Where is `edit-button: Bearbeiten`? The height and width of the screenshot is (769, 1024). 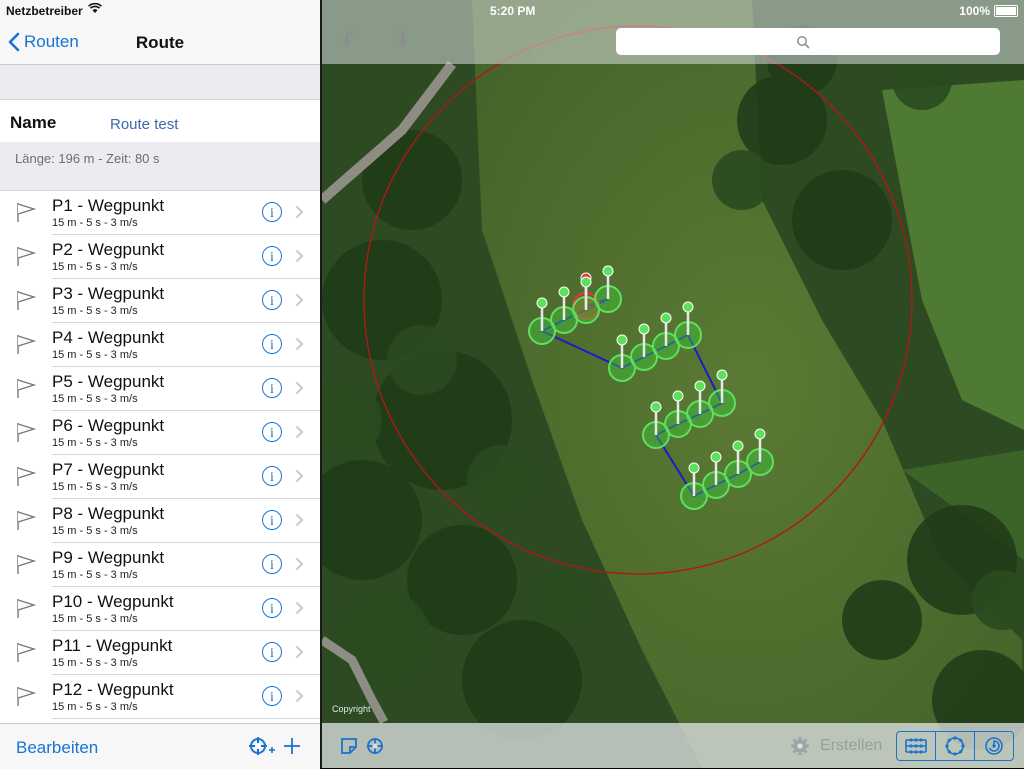 edit-button: Bearbeiten is located at coordinates (57, 747).